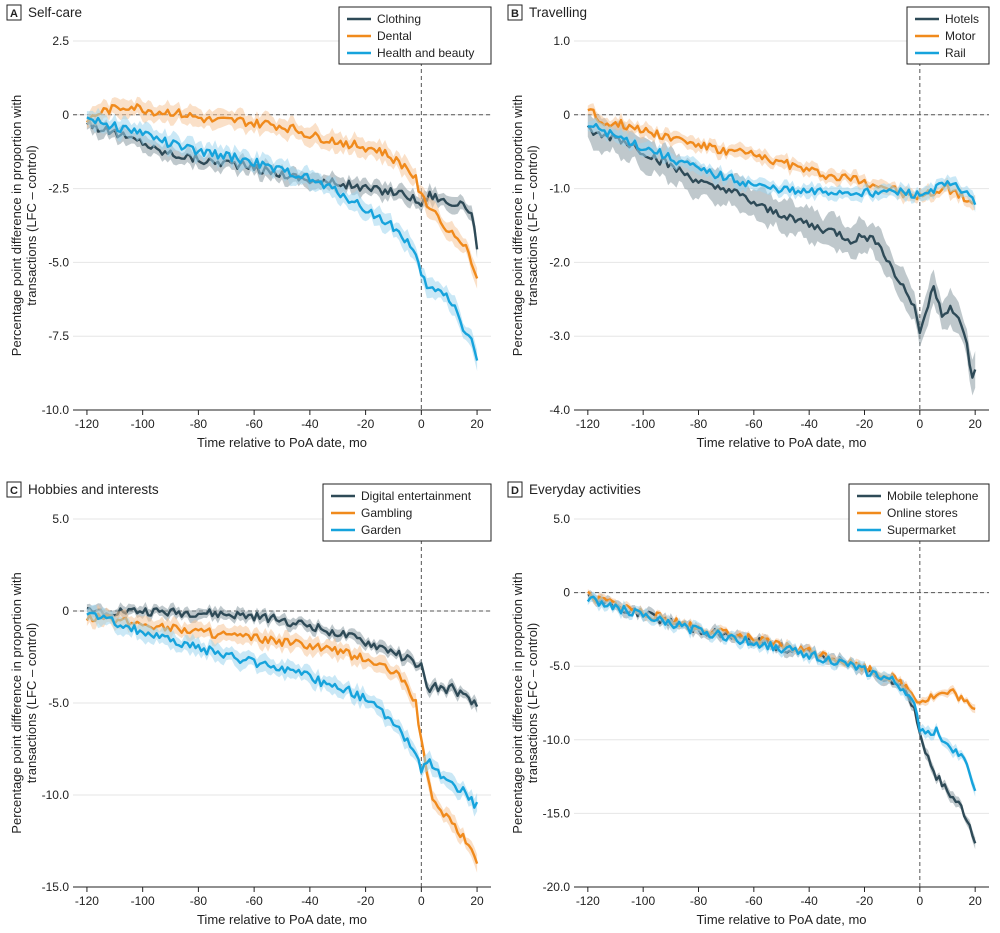  I want to click on panel-letter: D, so click(515, 491).